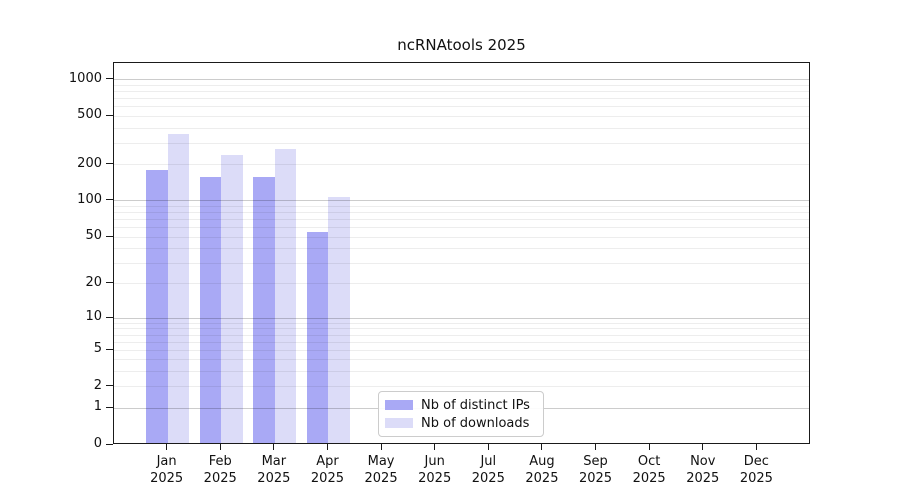 This screenshot has width=900, height=500. I want to click on x-tick-label: Oct 2025, so click(649, 470).